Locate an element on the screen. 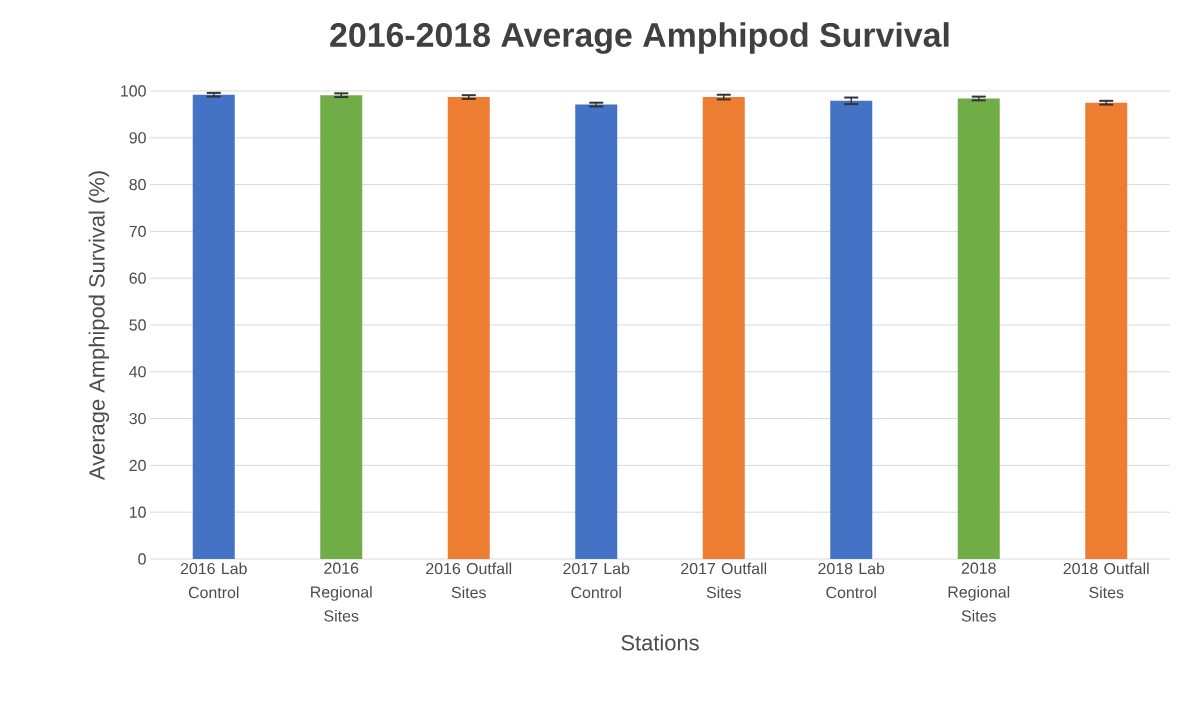  x-tick-label: 2017 Outfall Sites is located at coordinates (724, 580).